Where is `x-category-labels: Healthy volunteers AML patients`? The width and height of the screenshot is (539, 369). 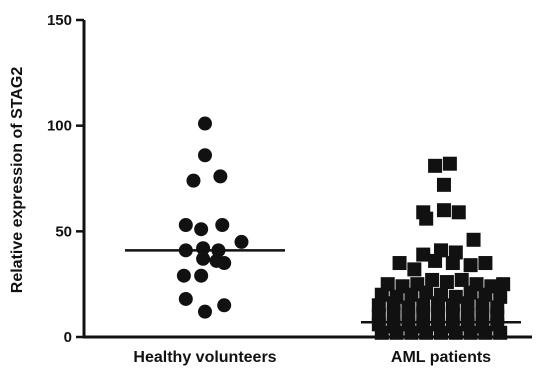 x-category-labels: Healthy volunteers AML patients is located at coordinates (312, 357).